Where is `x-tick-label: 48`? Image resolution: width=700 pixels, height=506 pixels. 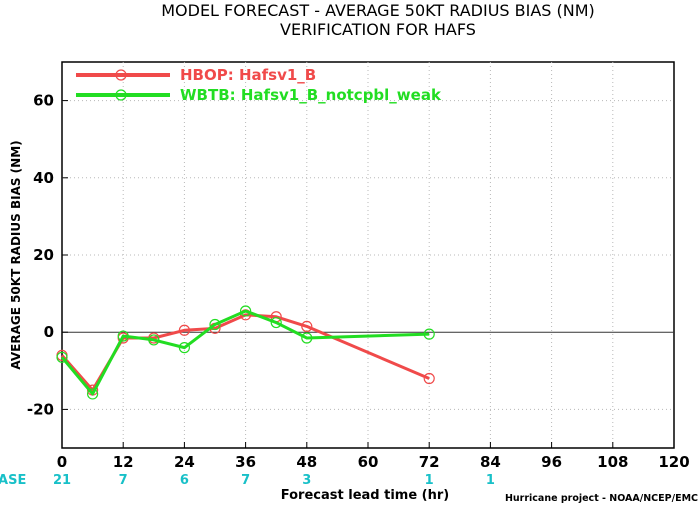 x-tick-label: 48 is located at coordinates (306, 462).